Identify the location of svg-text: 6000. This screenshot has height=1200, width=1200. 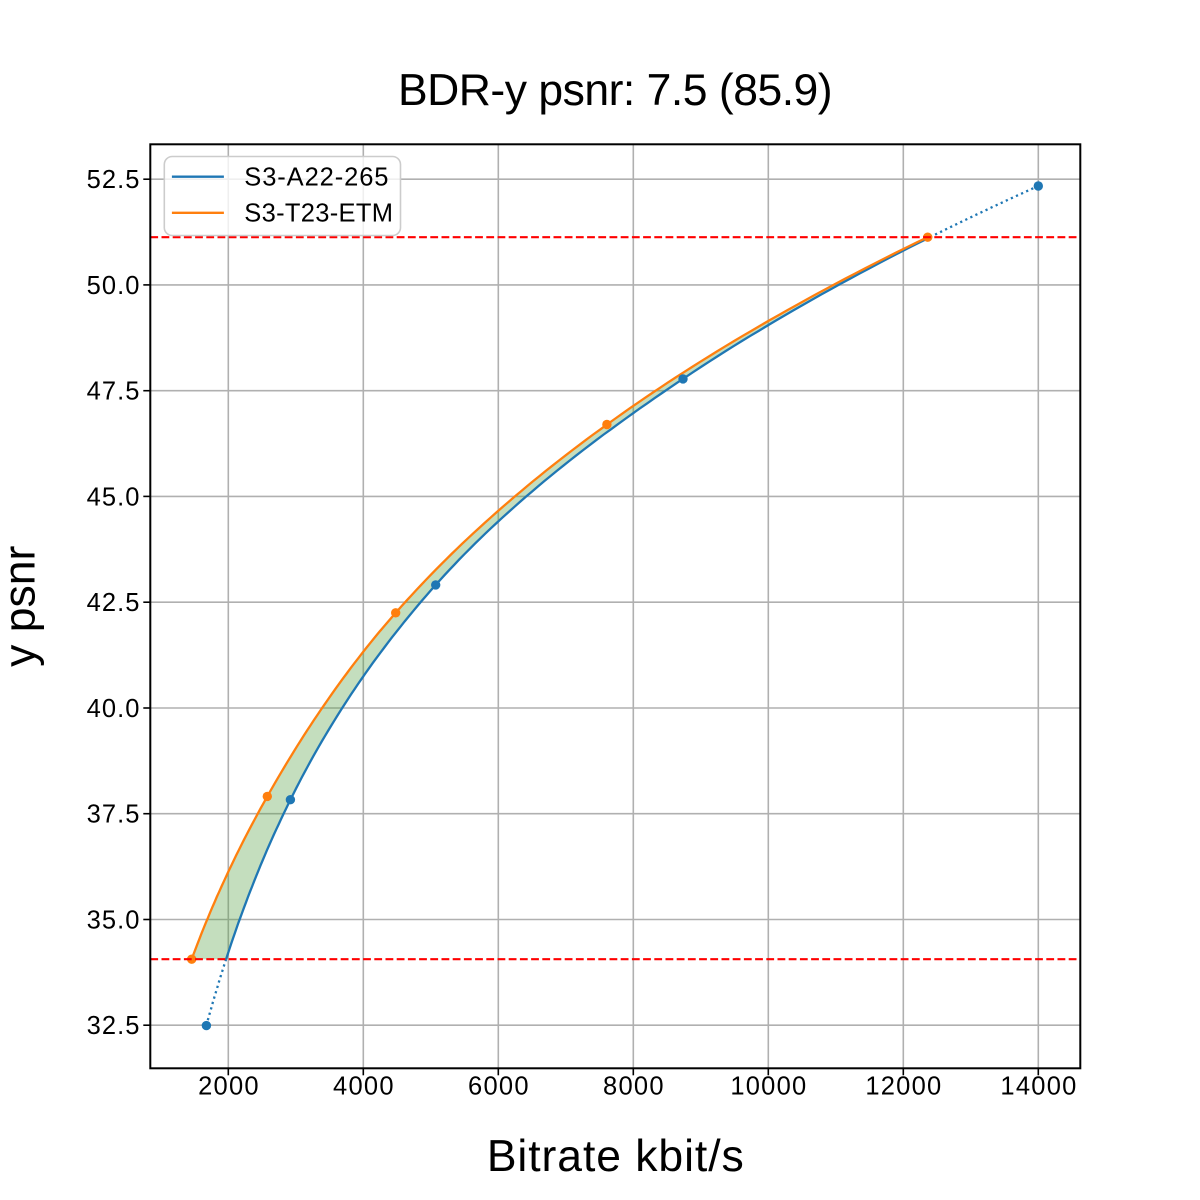
(499, 1087).